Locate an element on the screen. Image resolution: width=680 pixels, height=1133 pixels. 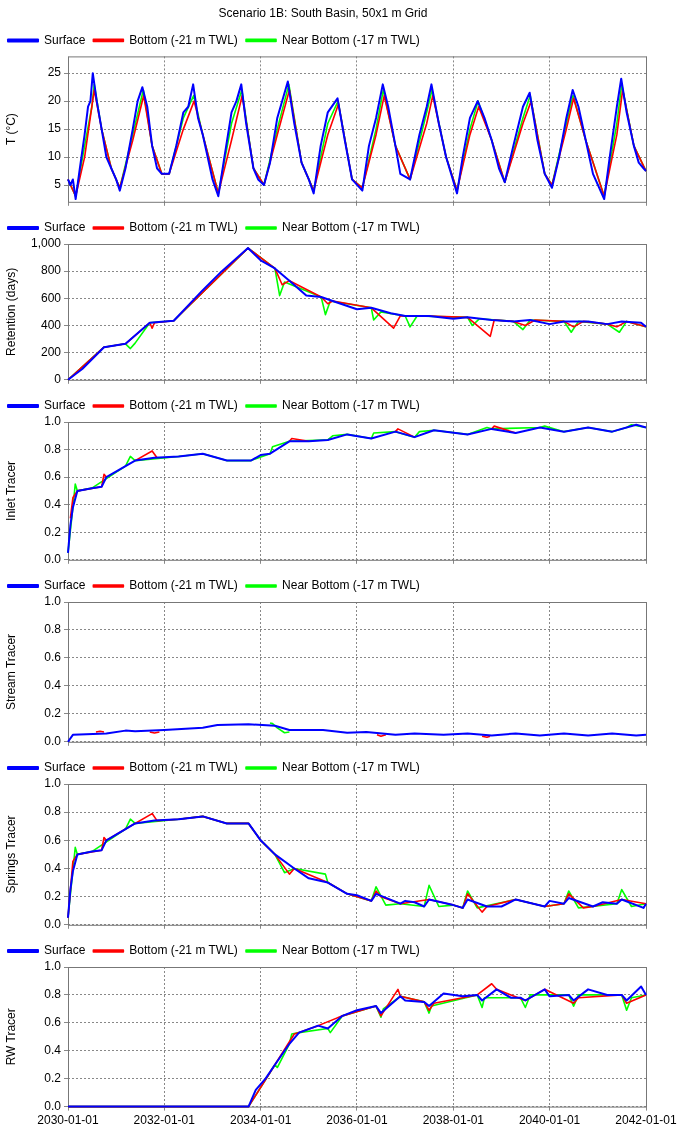
y-tick-label: 20 is located at coordinates (54, 100).